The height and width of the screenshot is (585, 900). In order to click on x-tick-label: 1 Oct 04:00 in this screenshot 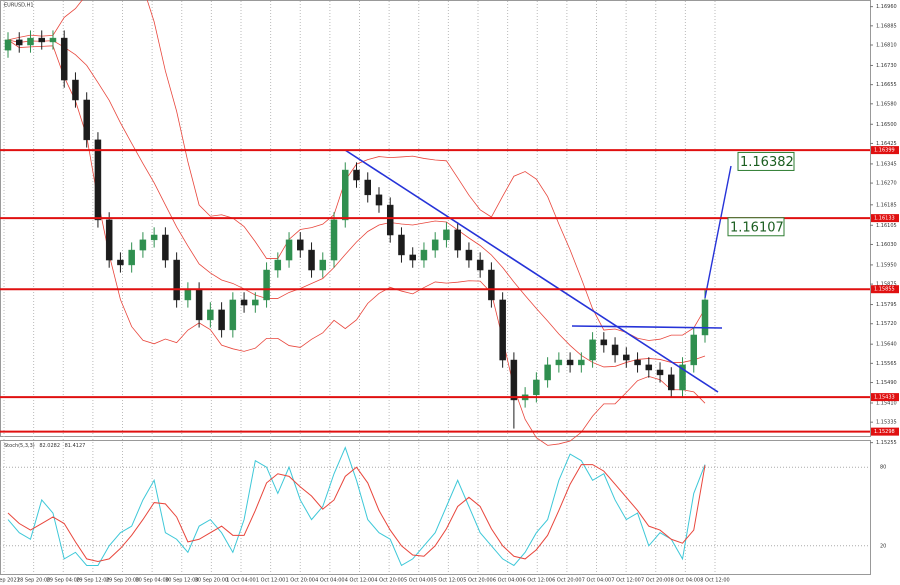, I will do `click(240, 581)`.